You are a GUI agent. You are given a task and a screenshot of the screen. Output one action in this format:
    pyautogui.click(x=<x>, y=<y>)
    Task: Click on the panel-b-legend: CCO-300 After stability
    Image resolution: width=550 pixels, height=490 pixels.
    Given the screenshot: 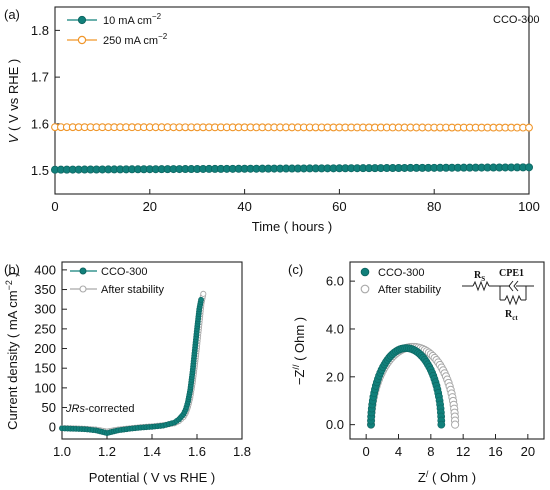 What is the action you would take?
    pyautogui.click(x=117, y=281)
    